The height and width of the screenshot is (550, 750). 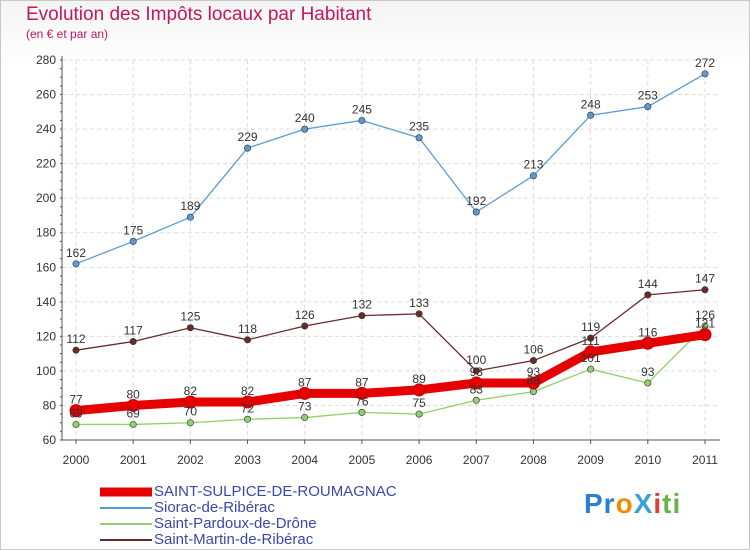 I want to click on data-label: 72, so click(x=248, y=408).